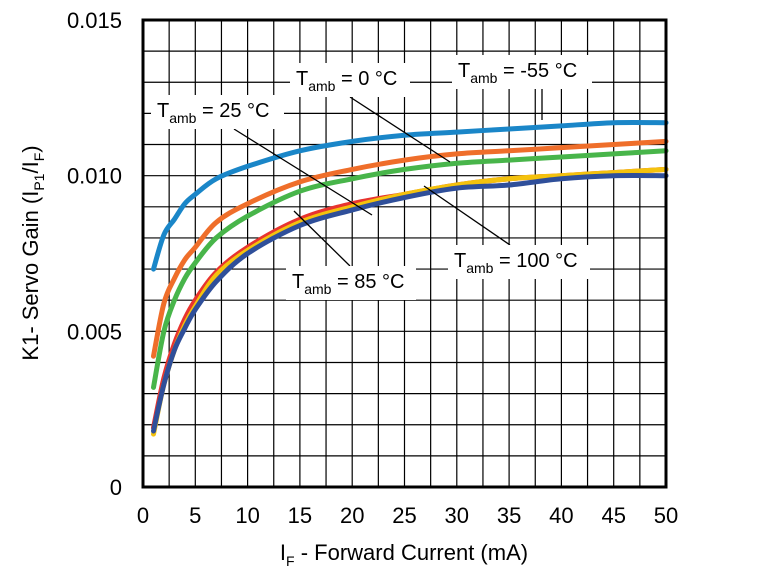 Image resolution: width=773 pixels, height=584 pixels. Describe the element at coordinates (404, 554) in the screenshot. I see `x-axis-title: IF - Forward Current (mA)` at that location.